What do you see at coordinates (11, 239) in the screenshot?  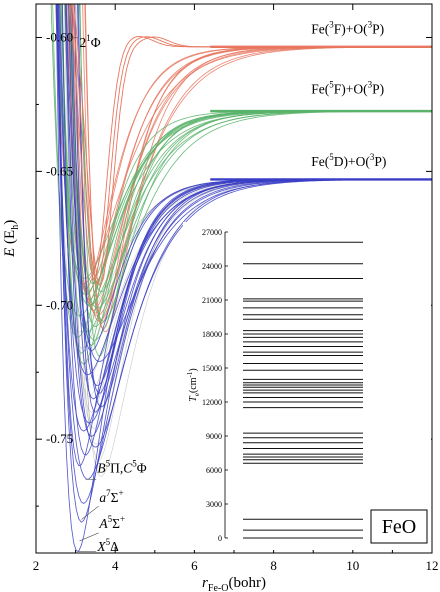 I see `y-axis-title: E (Eh)` at bounding box center [11, 239].